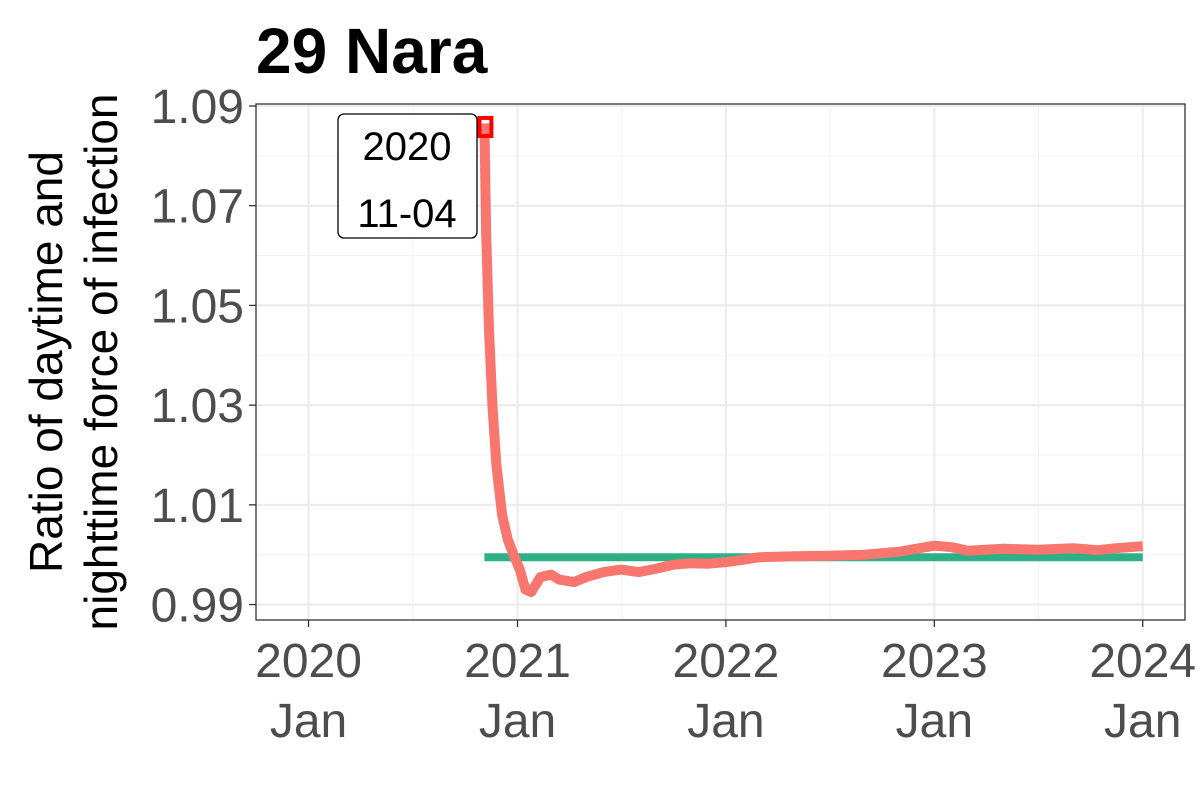 The image size is (1200, 800). I want to click on x-tick-label-month-2: Jan, so click(725, 721).